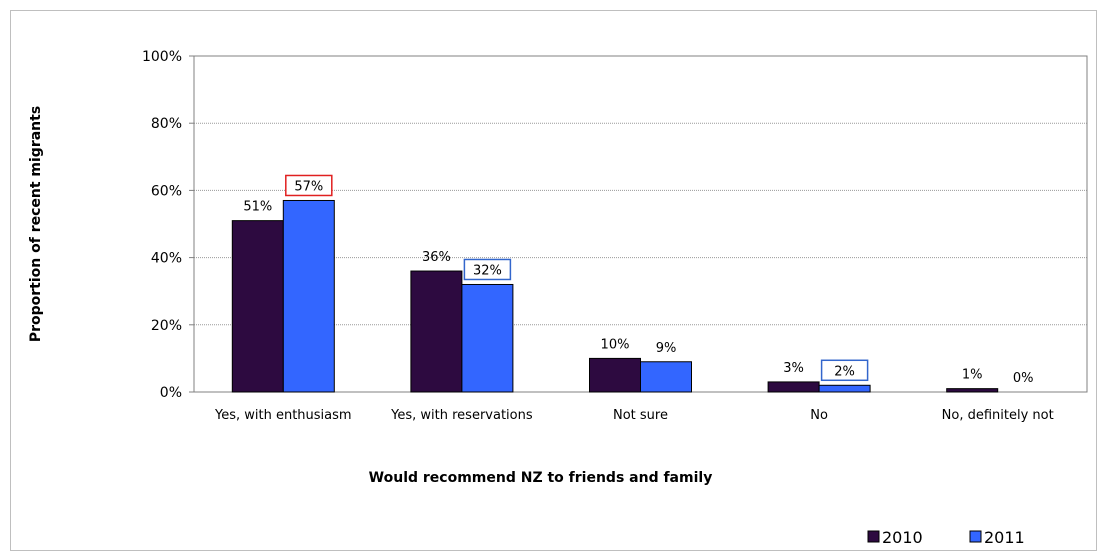 This screenshot has width=1103, height=557. Describe the element at coordinates (972, 375) in the screenshot. I see `data-label: 1%` at that location.